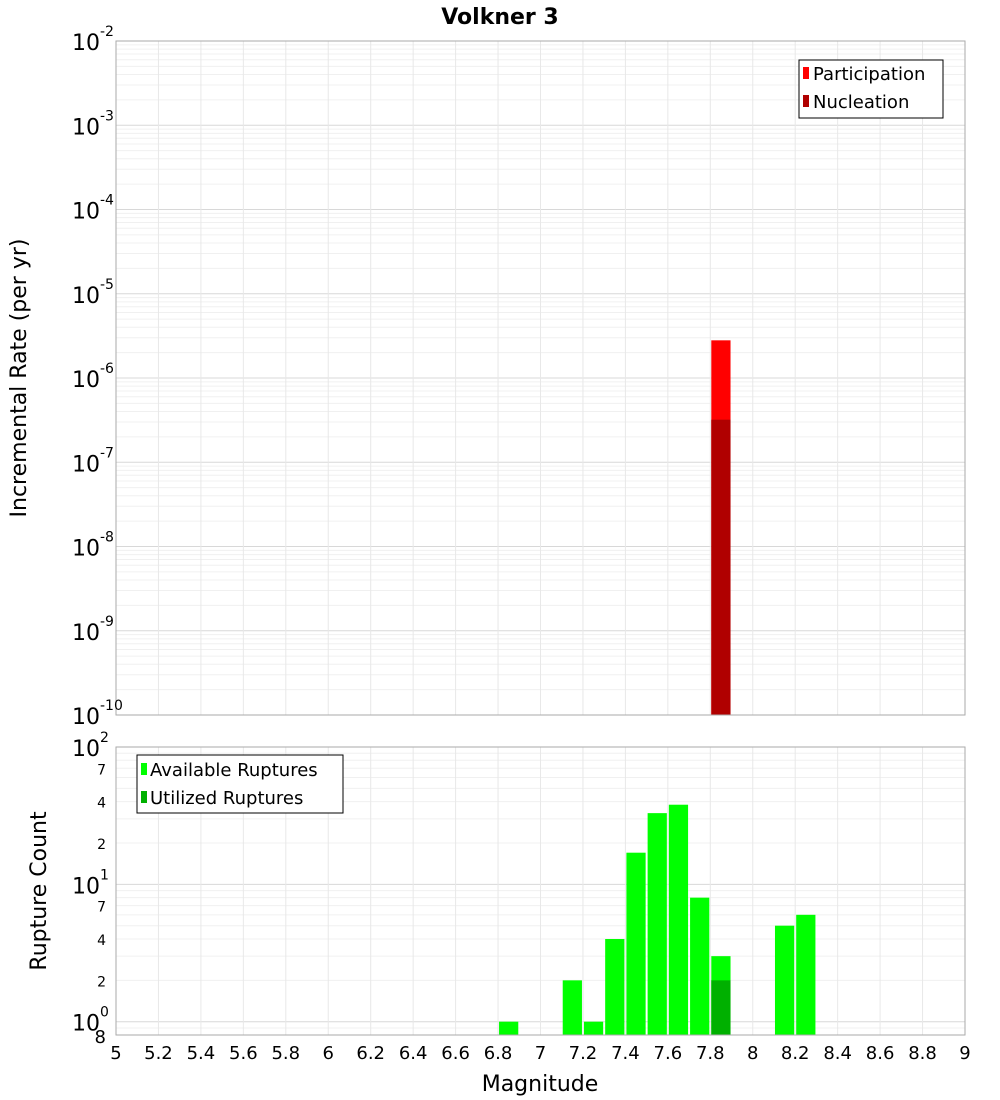 This screenshot has height=1100, width=1000. Describe the element at coordinates (201, 1053) in the screenshot. I see `magnitude-x-tick-label: 5.4` at that location.